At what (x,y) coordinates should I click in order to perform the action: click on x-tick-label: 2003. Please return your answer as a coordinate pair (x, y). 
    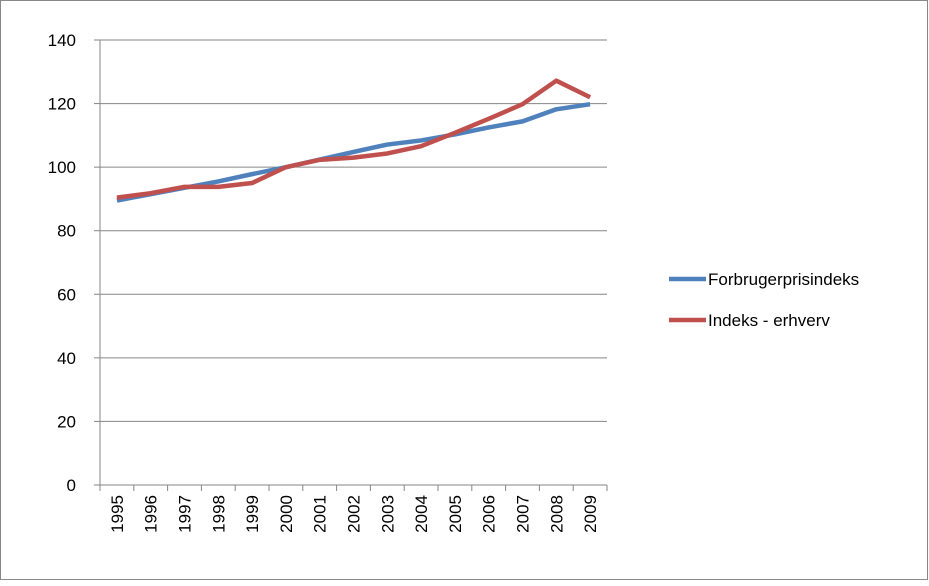
    Looking at the image, I should click on (387, 514).